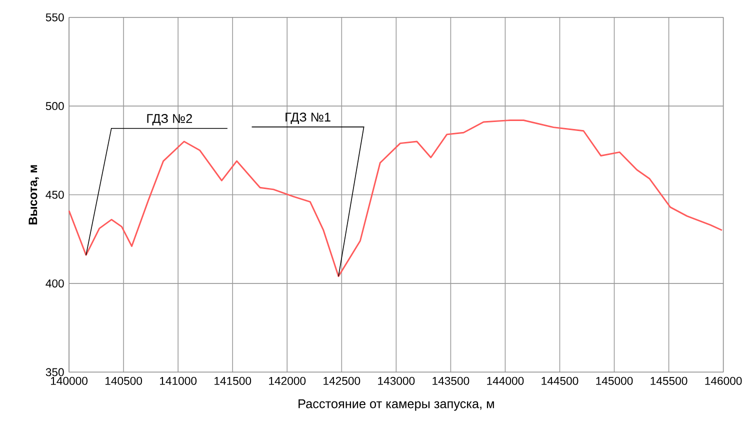  I want to click on x-tick-label: 140000, so click(69, 380).